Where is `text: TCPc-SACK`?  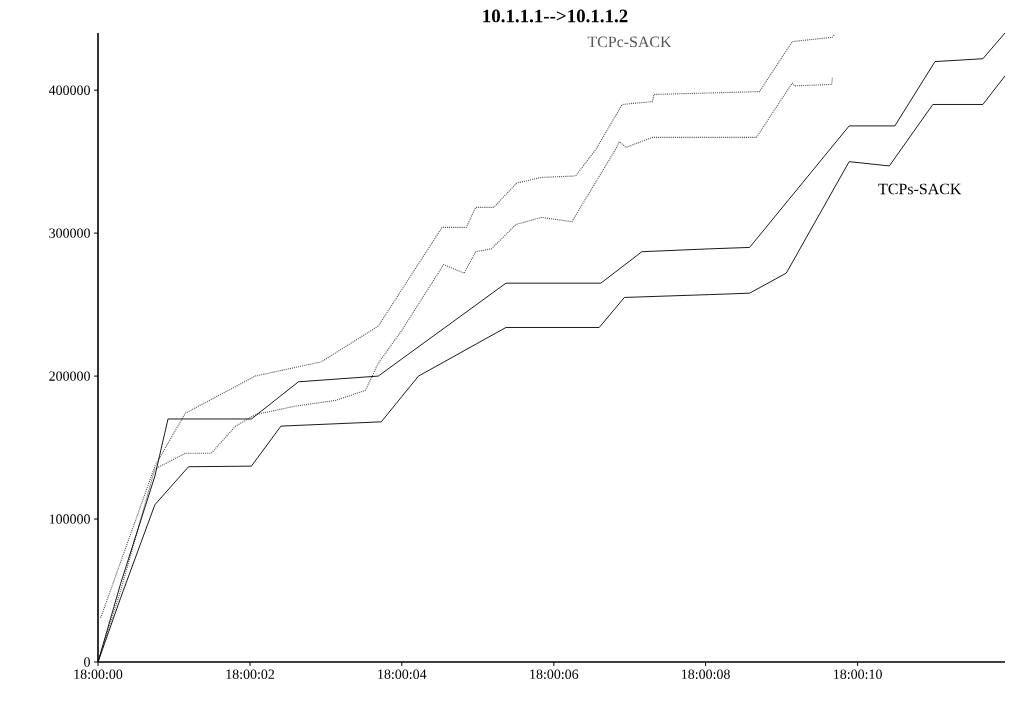
text: TCPc-SACK is located at coordinates (629, 42).